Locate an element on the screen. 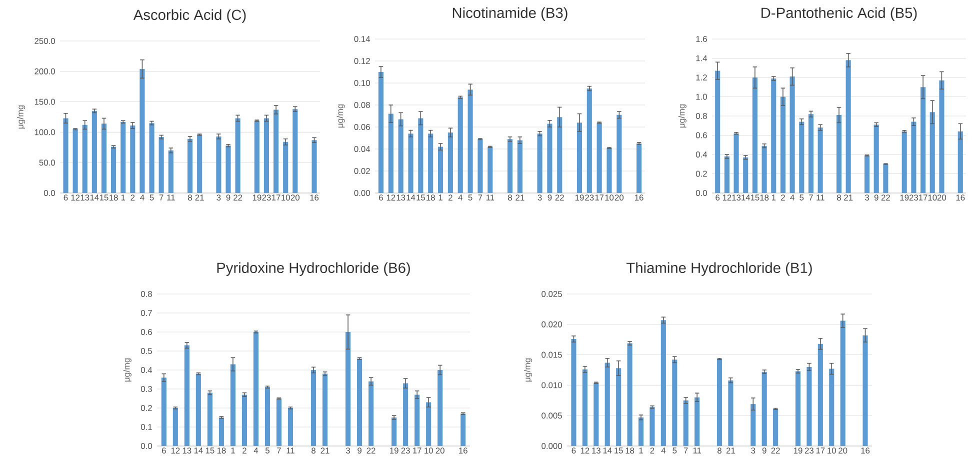 The width and height of the screenshot is (976, 468). y-tick-label: 0.5 is located at coordinates (146, 351).